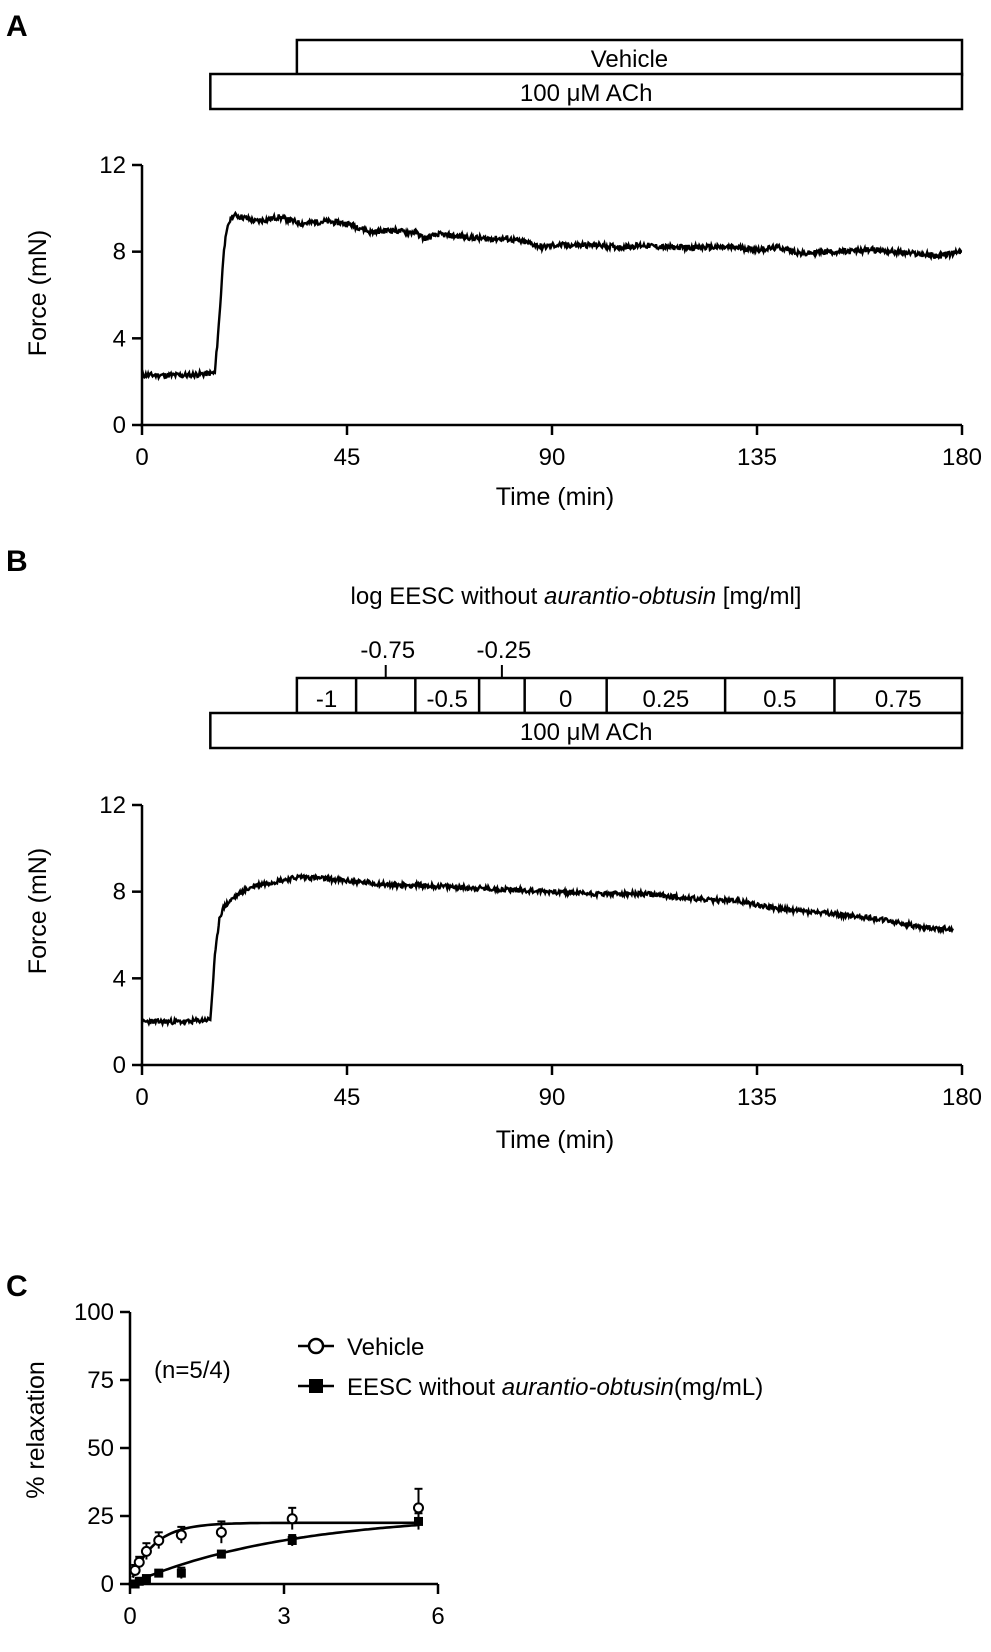 The image size is (991, 1652). I want to click on concentration-title-suffix: [mg/ml], so click(758, 596).